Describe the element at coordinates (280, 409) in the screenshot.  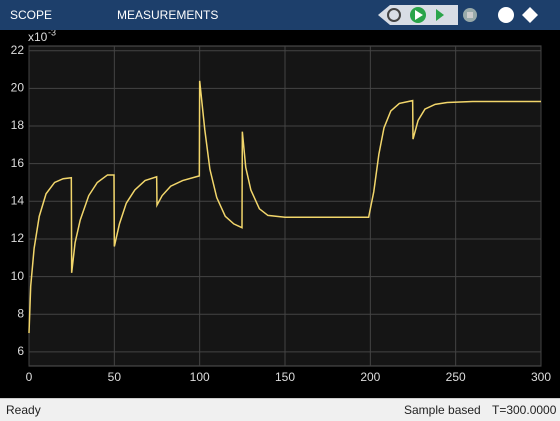
I see `status-bar: Ready Sample based T=300.0000` at that location.